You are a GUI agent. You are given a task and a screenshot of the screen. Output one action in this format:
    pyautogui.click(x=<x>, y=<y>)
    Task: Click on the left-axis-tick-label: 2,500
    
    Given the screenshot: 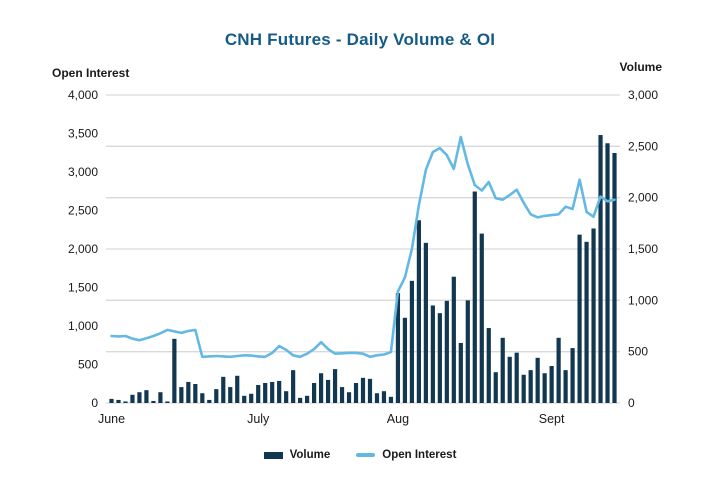 What is the action you would take?
    pyautogui.click(x=83, y=211)
    